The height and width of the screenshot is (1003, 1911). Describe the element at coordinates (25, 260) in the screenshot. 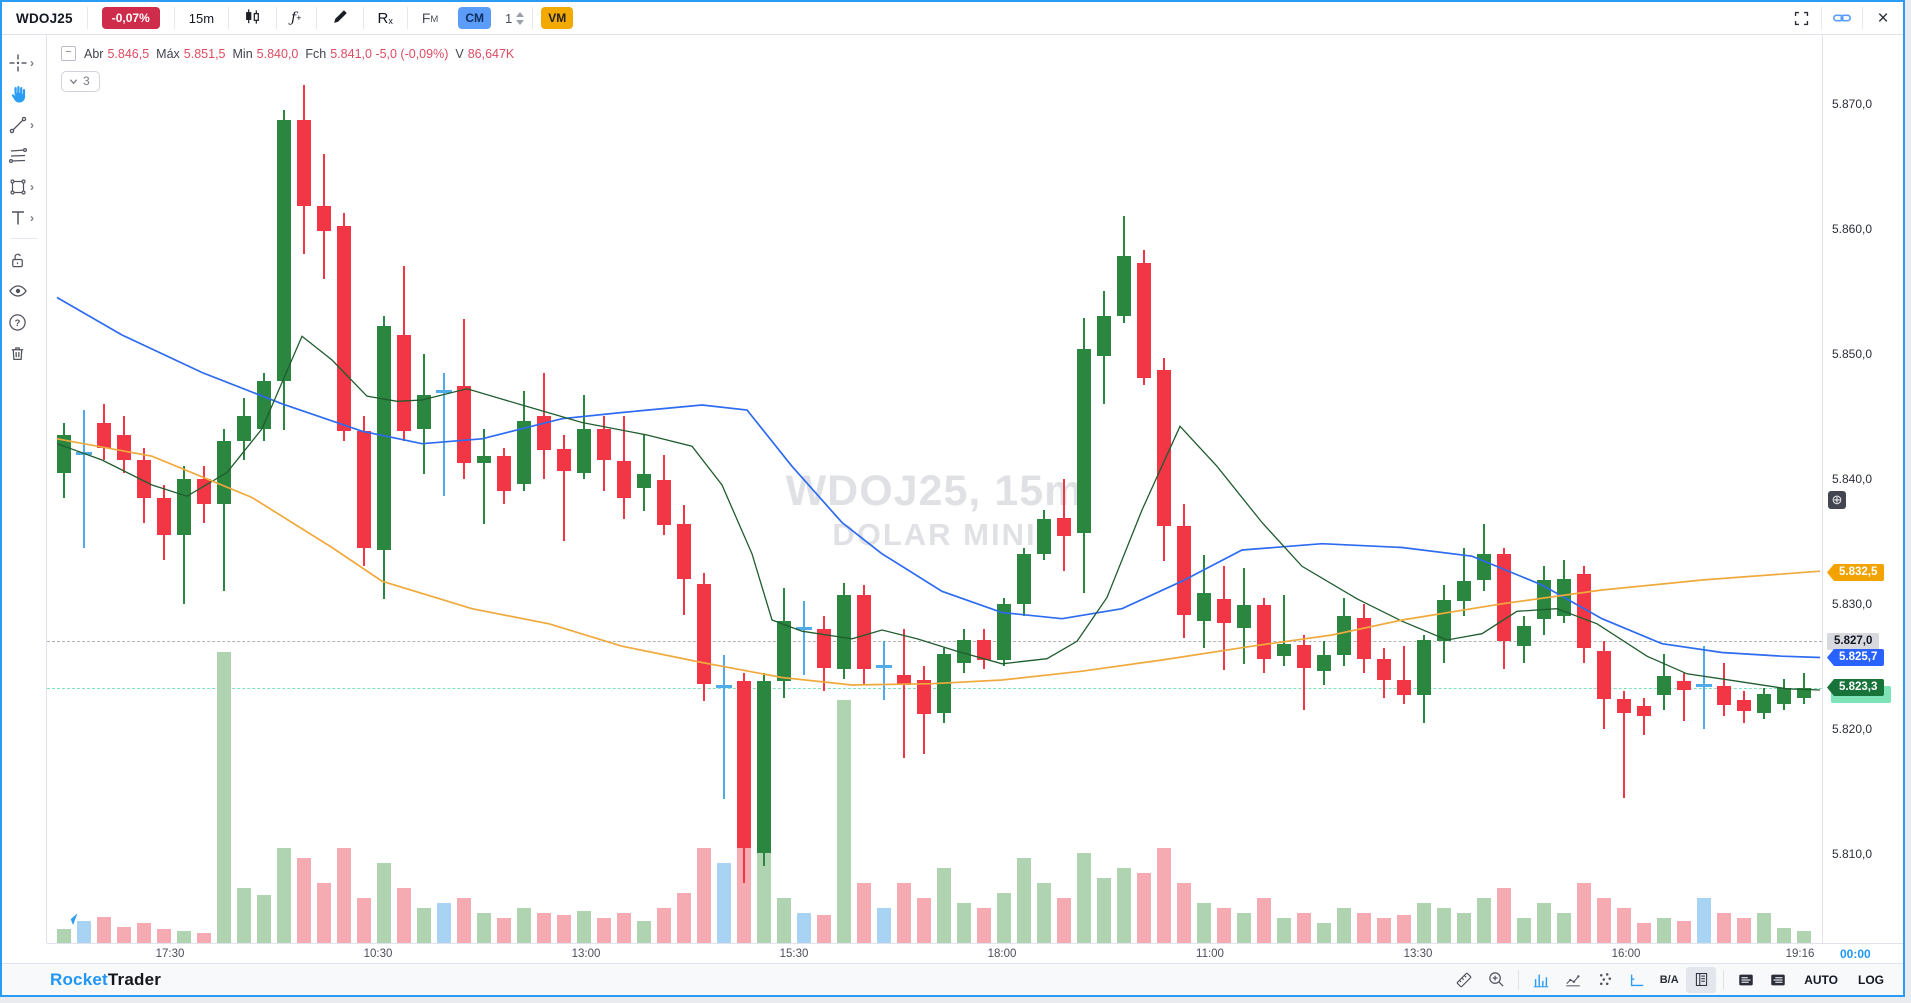

I see `lock-drawings-button` at that location.